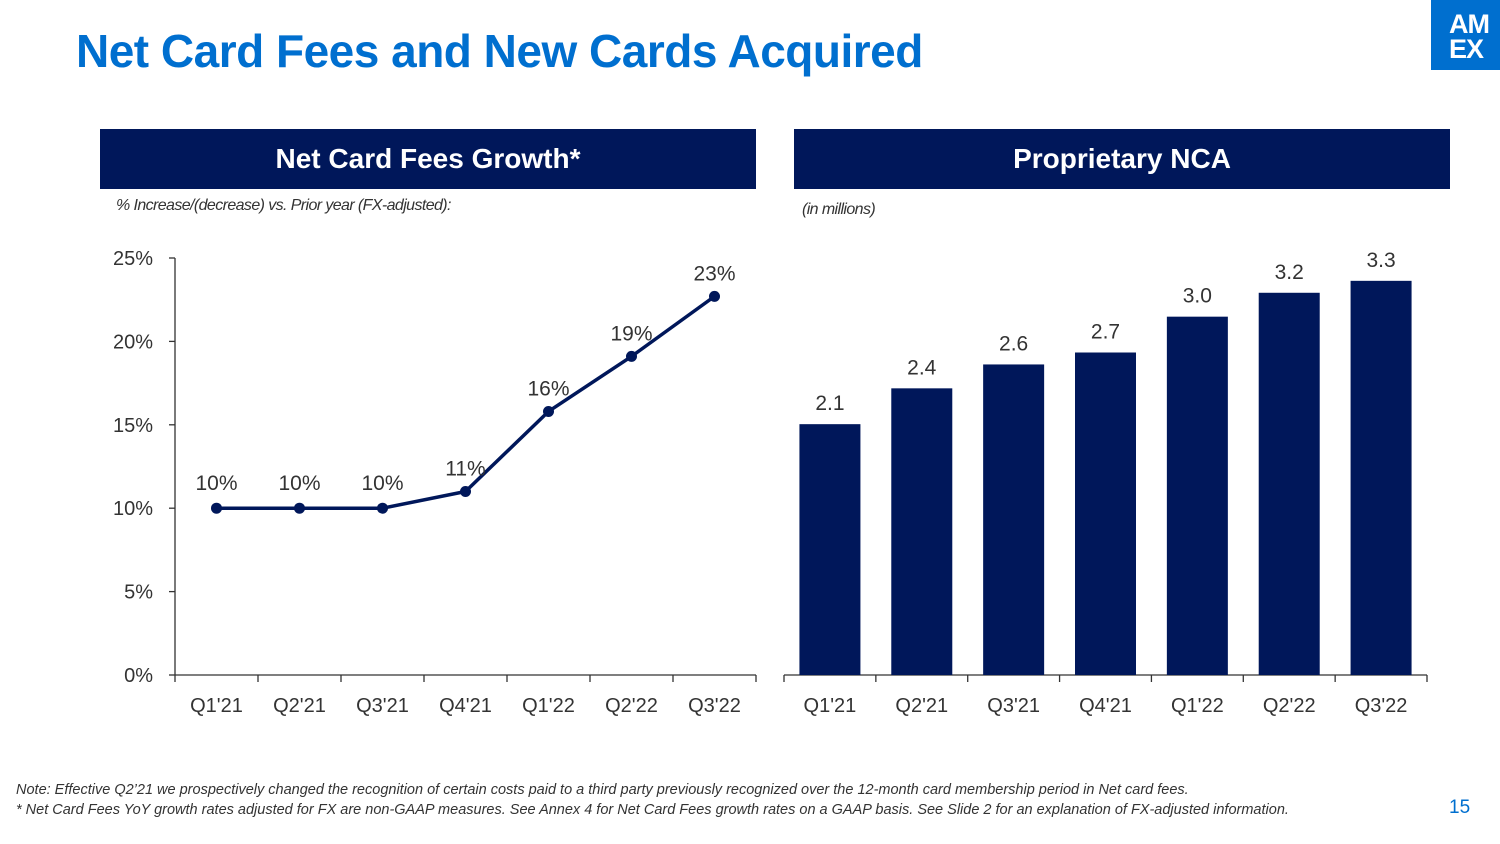  I want to click on bar-x-tick-label: Q1'21, so click(830, 706).